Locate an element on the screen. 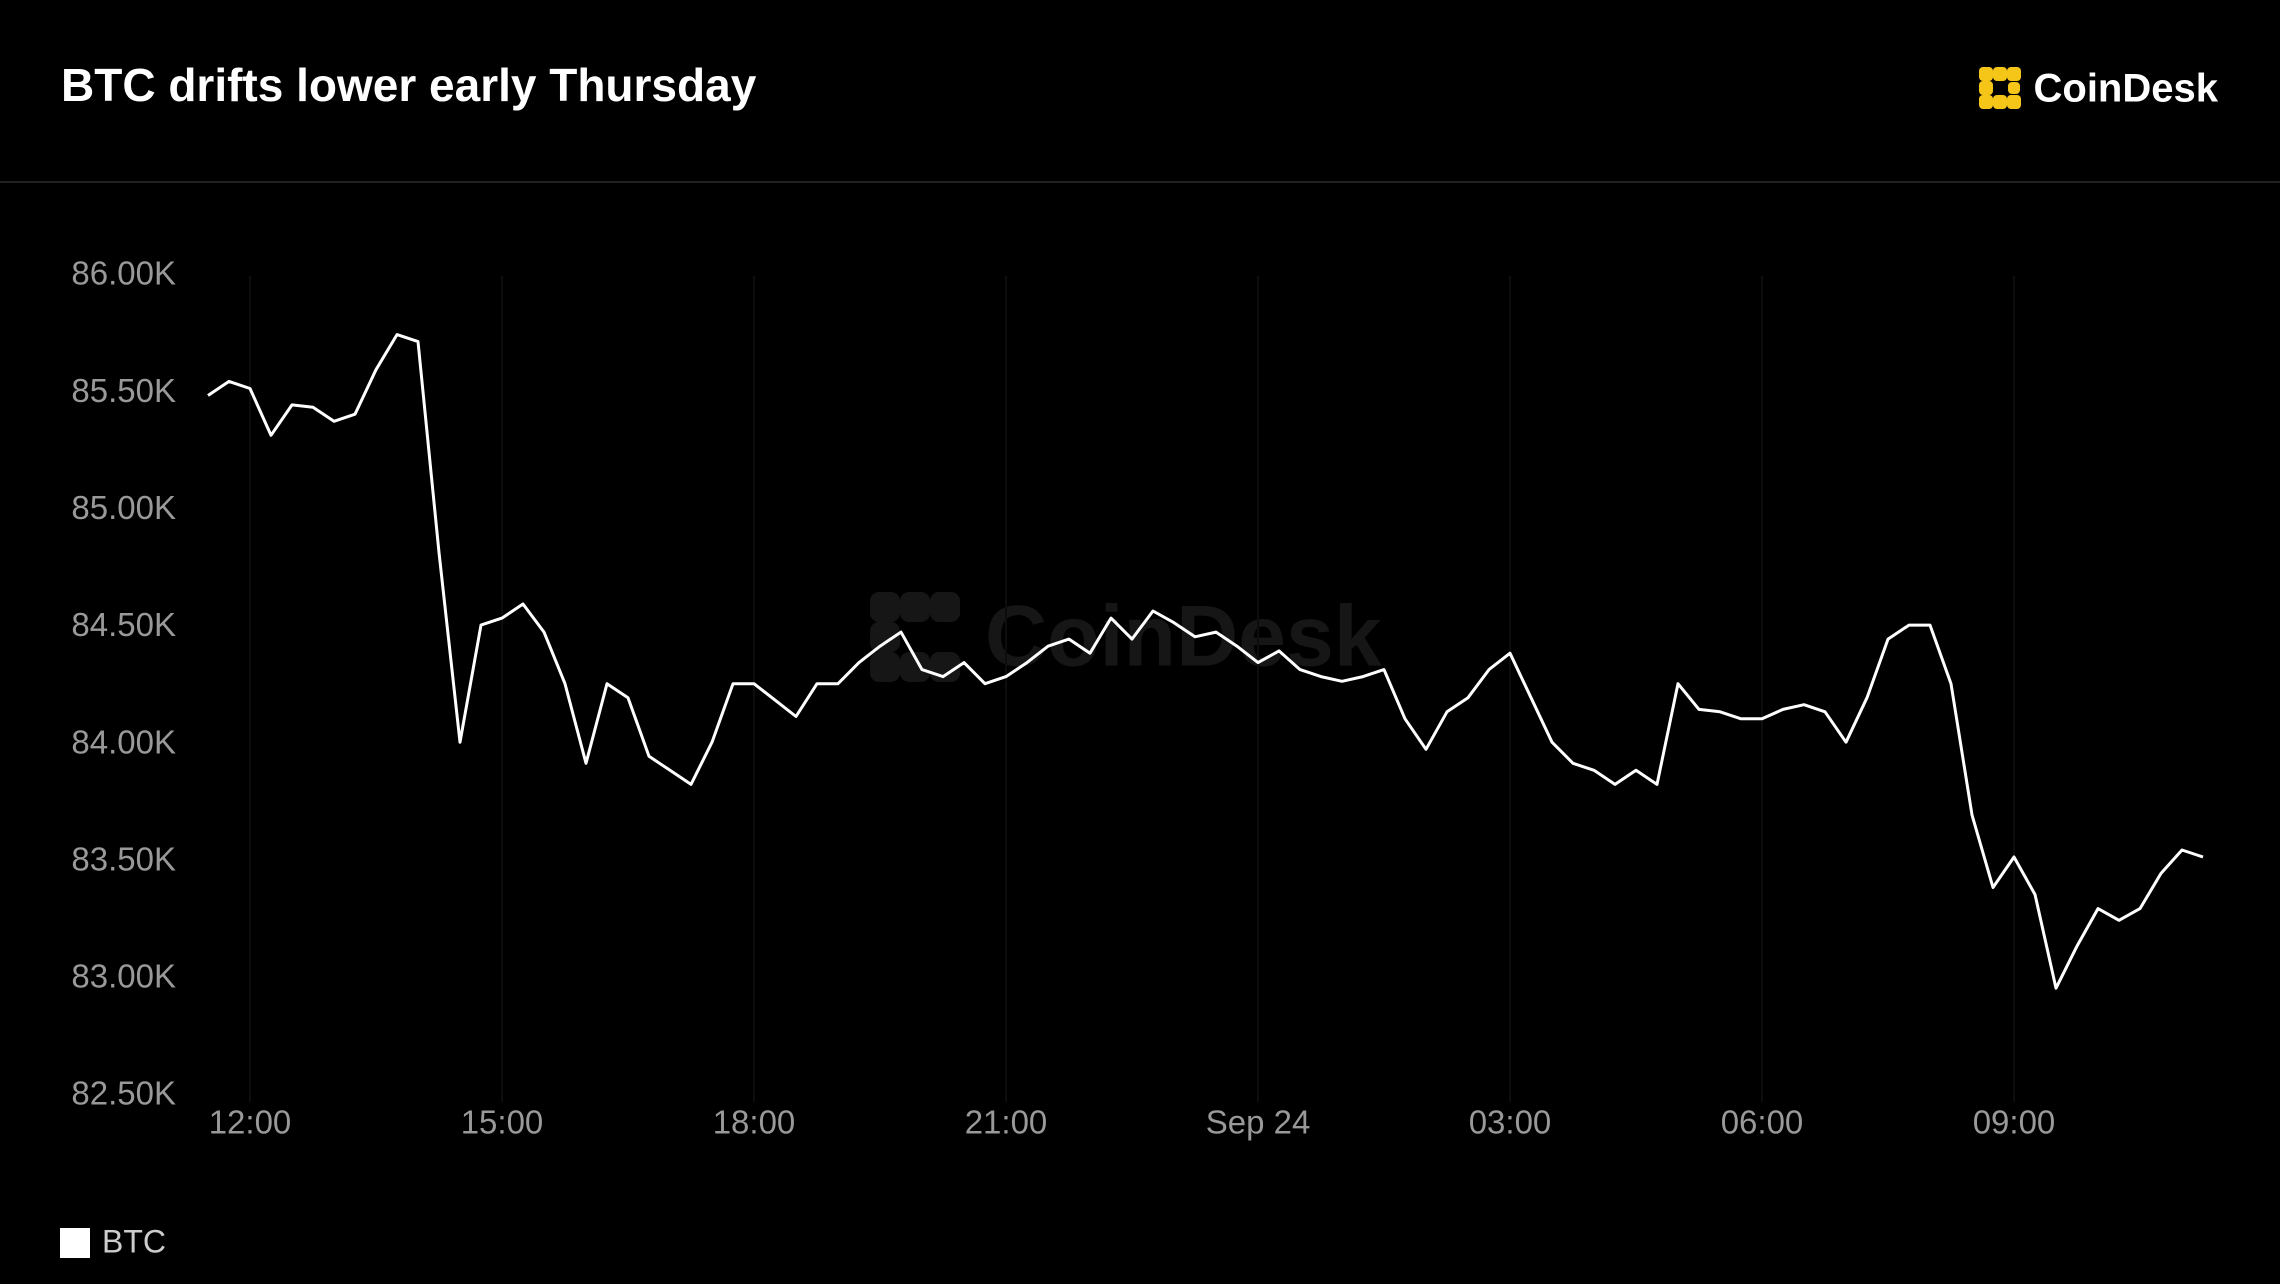  x-tick-label: 03:00 is located at coordinates (1510, 1122).